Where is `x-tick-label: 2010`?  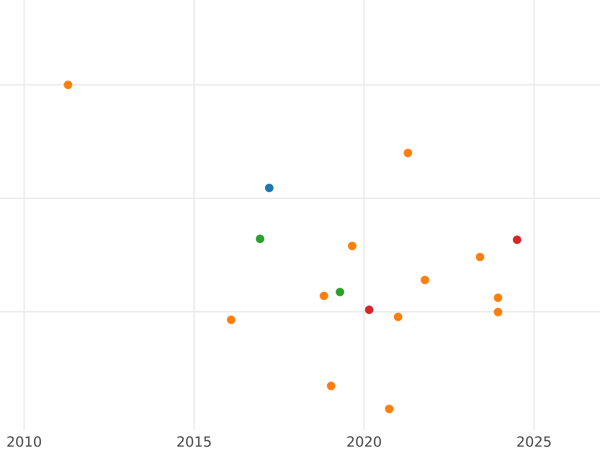
x-tick-label: 2010 is located at coordinates (24, 441).